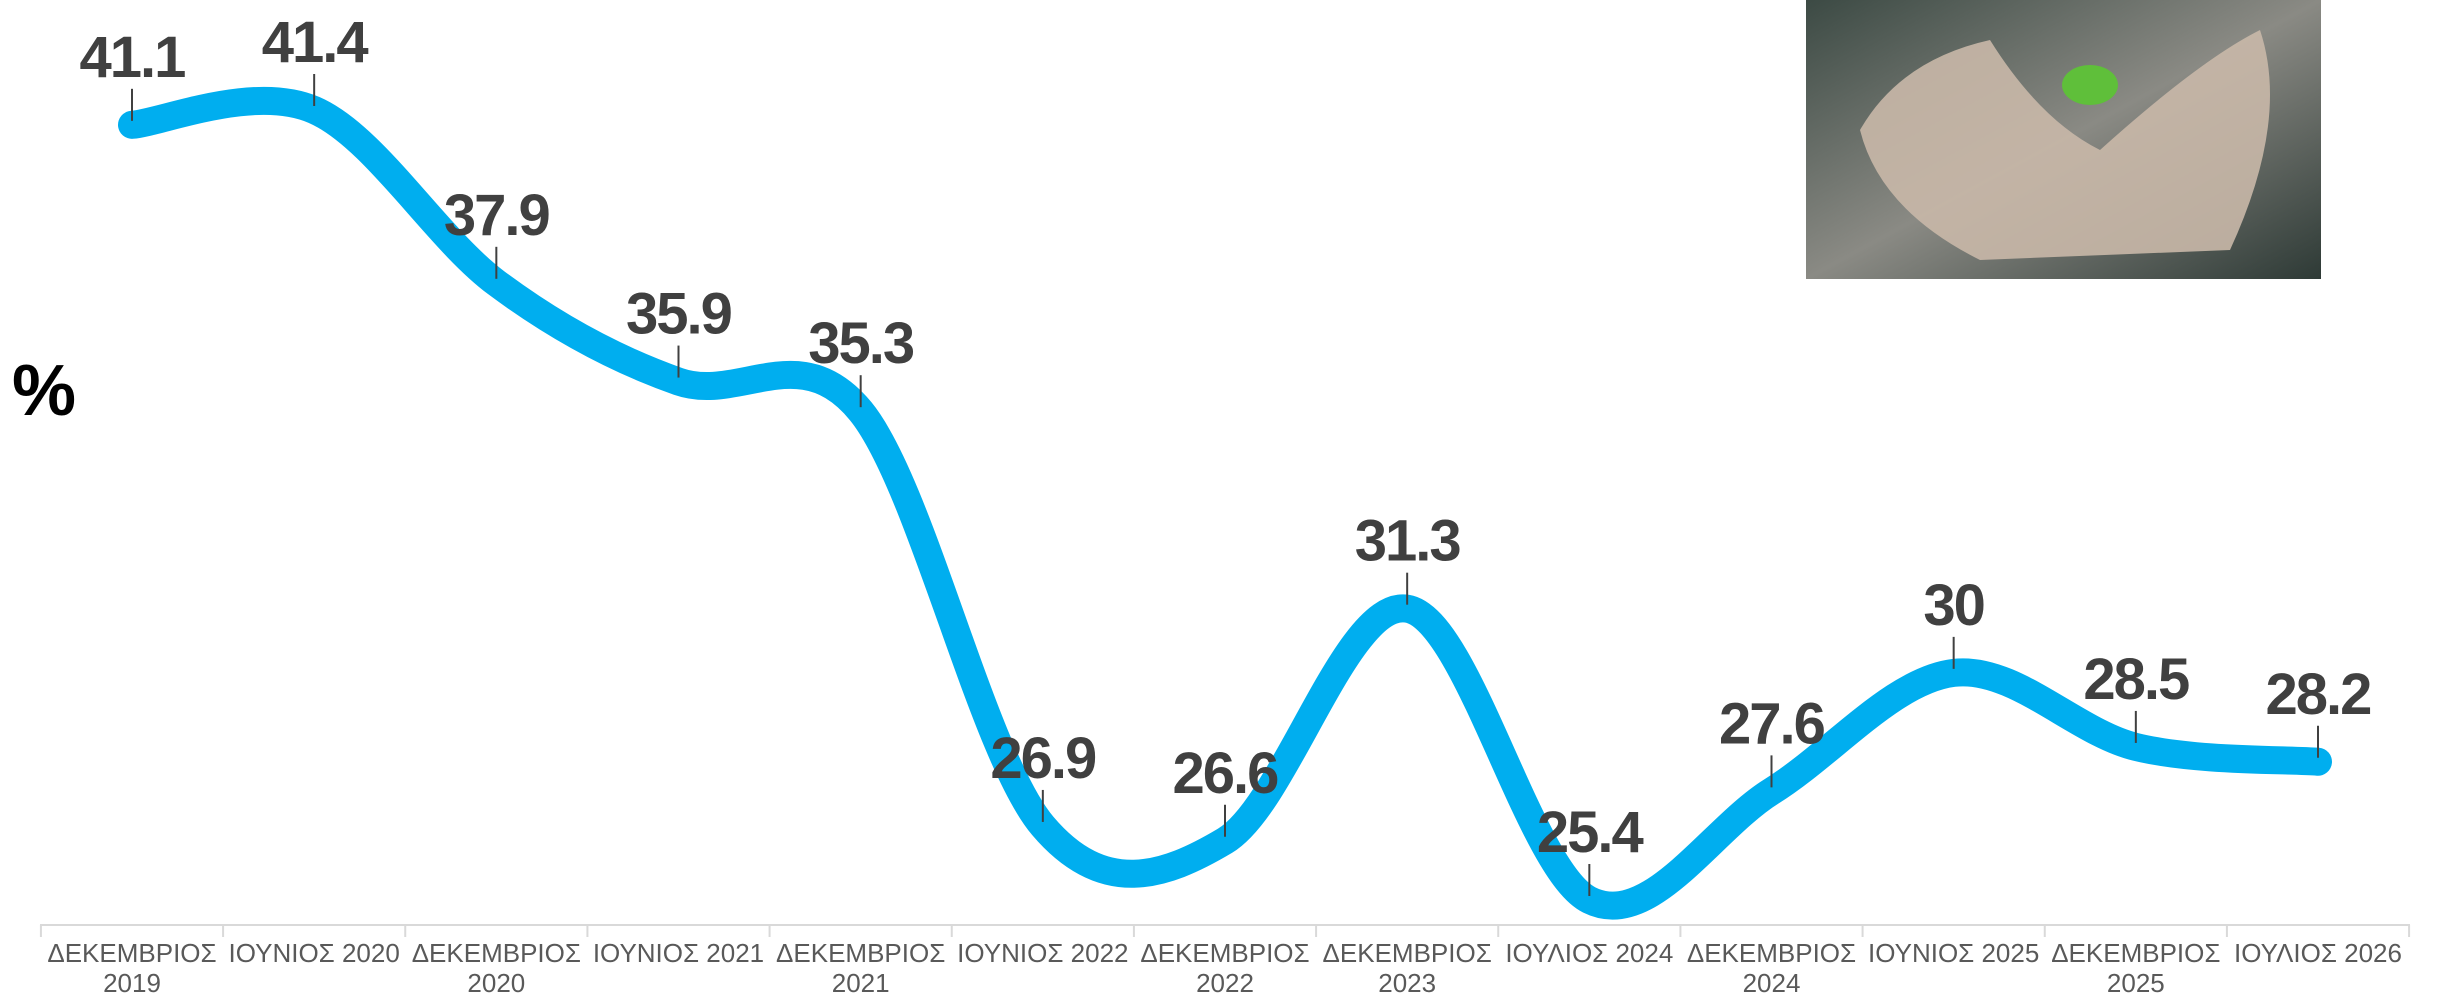 The image size is (2459, 1000). What do you see at coordinates (1226, 773) in the screenshot?
I see `value-label: 26.6` at bounding box center [1226, 773].